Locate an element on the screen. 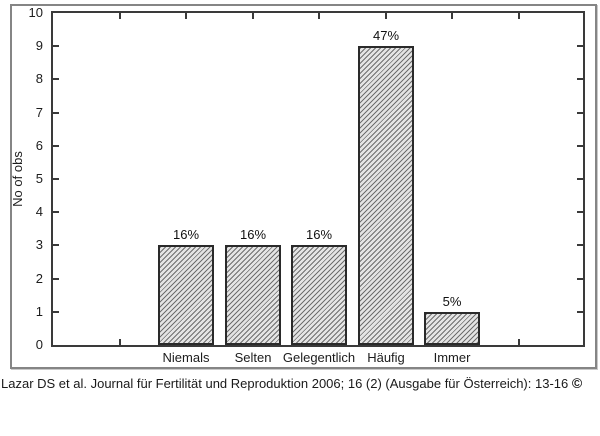  y-tick-label: 4 is located at coordinates (39, 211).